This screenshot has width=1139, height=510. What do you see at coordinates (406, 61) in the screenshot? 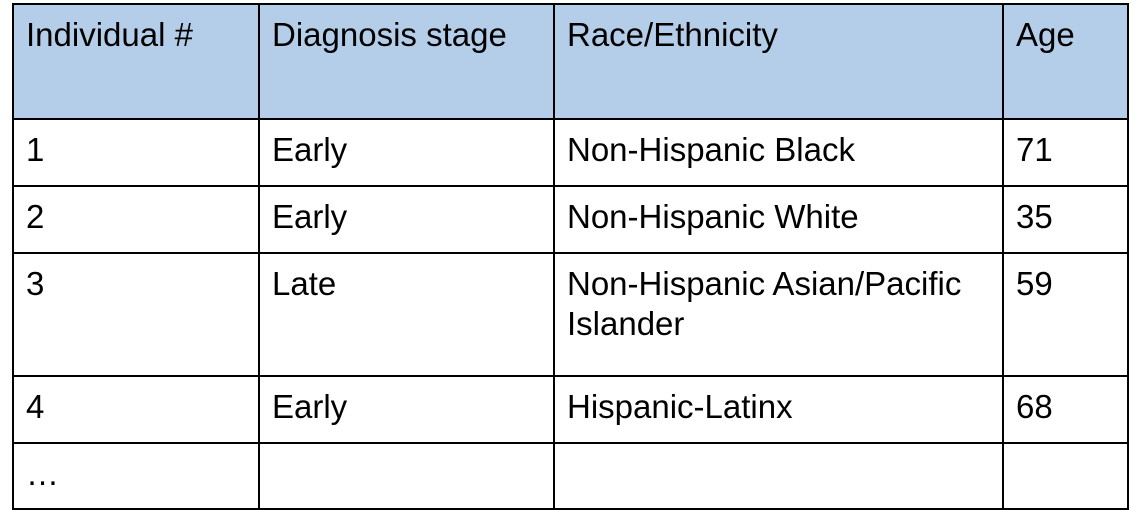
I see `header-cell: Diagnosis stage` at bounding box center [406, 61].